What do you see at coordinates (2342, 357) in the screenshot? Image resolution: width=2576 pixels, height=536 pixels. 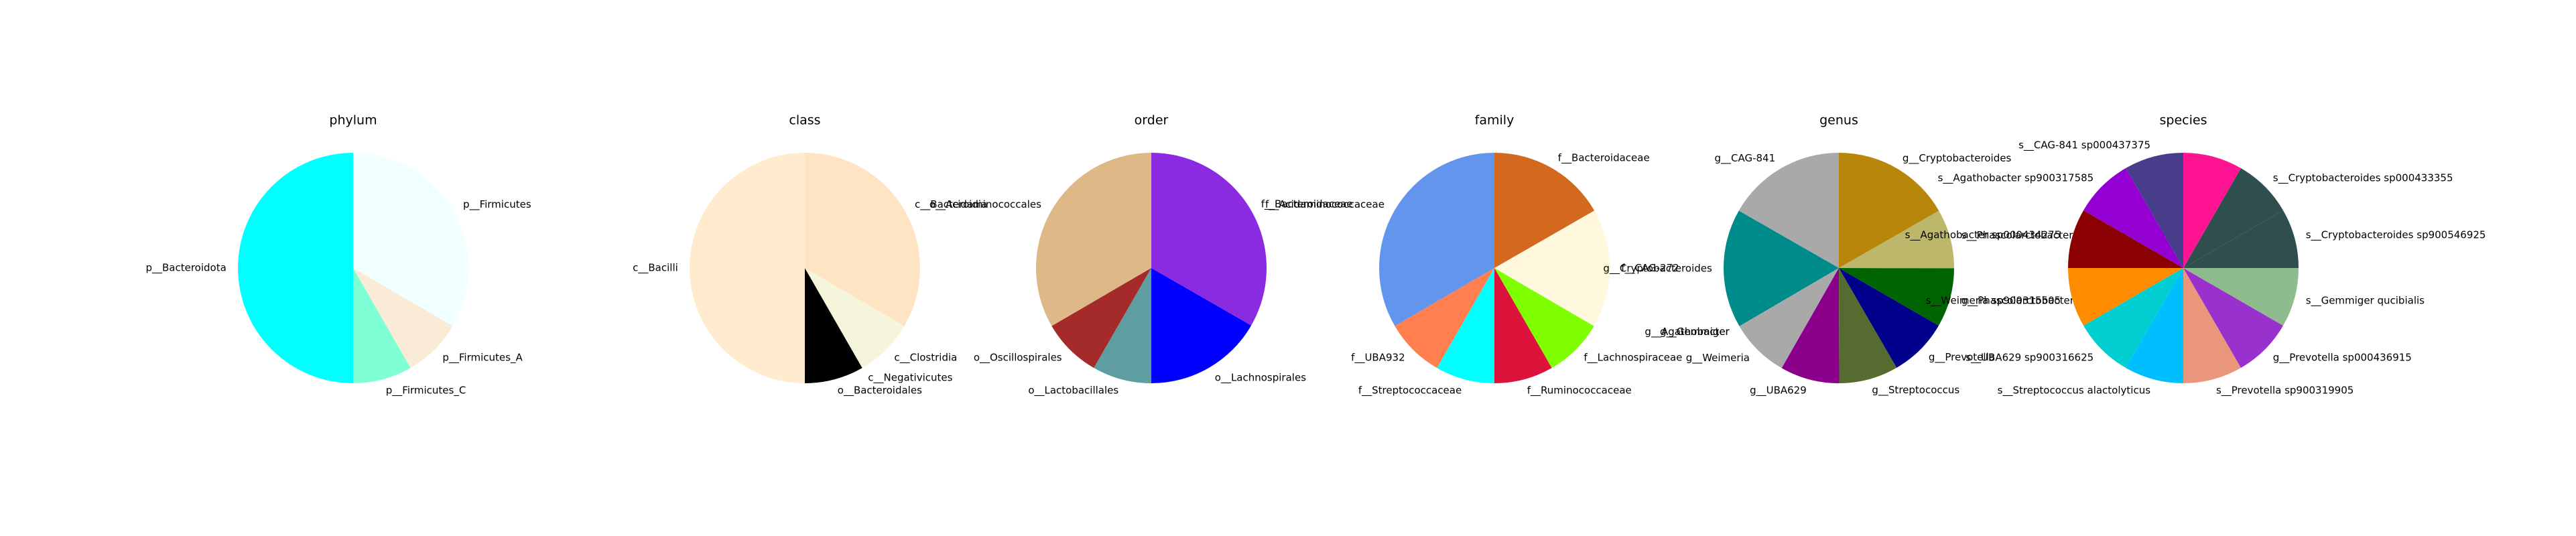 I see `slice-label: g__Prevotella sp000436915` at bounding box center [2342, 357].